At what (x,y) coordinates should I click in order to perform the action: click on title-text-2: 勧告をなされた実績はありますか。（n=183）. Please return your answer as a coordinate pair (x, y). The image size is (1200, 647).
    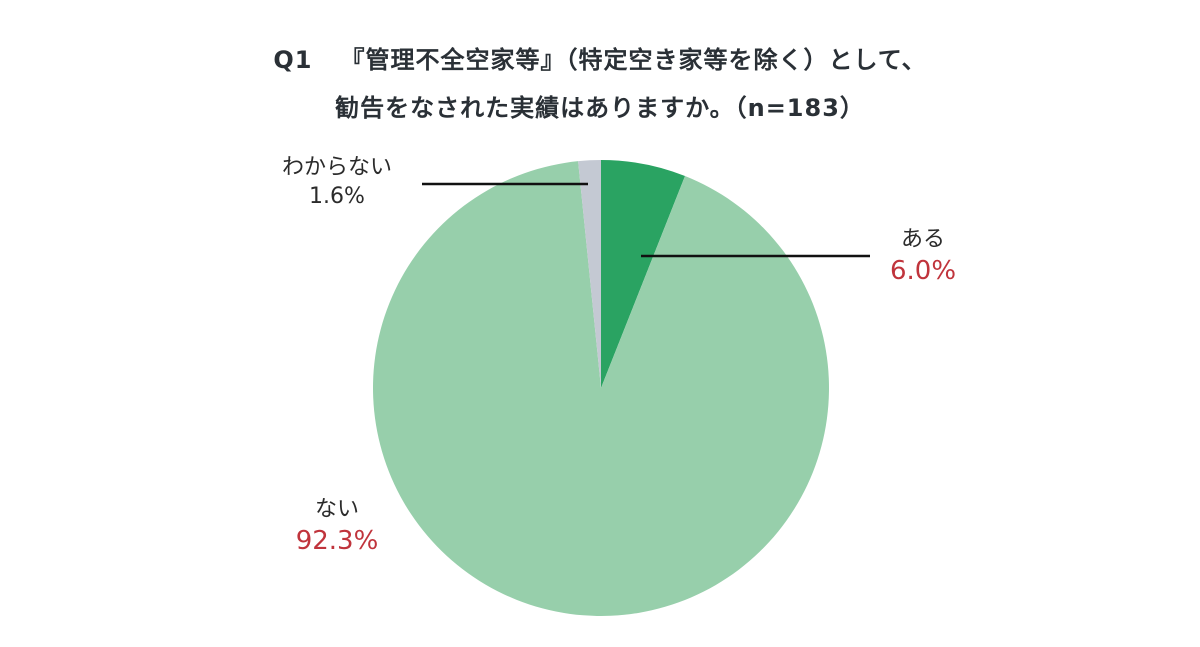
    Looking at the image, I should click on (600, 108).